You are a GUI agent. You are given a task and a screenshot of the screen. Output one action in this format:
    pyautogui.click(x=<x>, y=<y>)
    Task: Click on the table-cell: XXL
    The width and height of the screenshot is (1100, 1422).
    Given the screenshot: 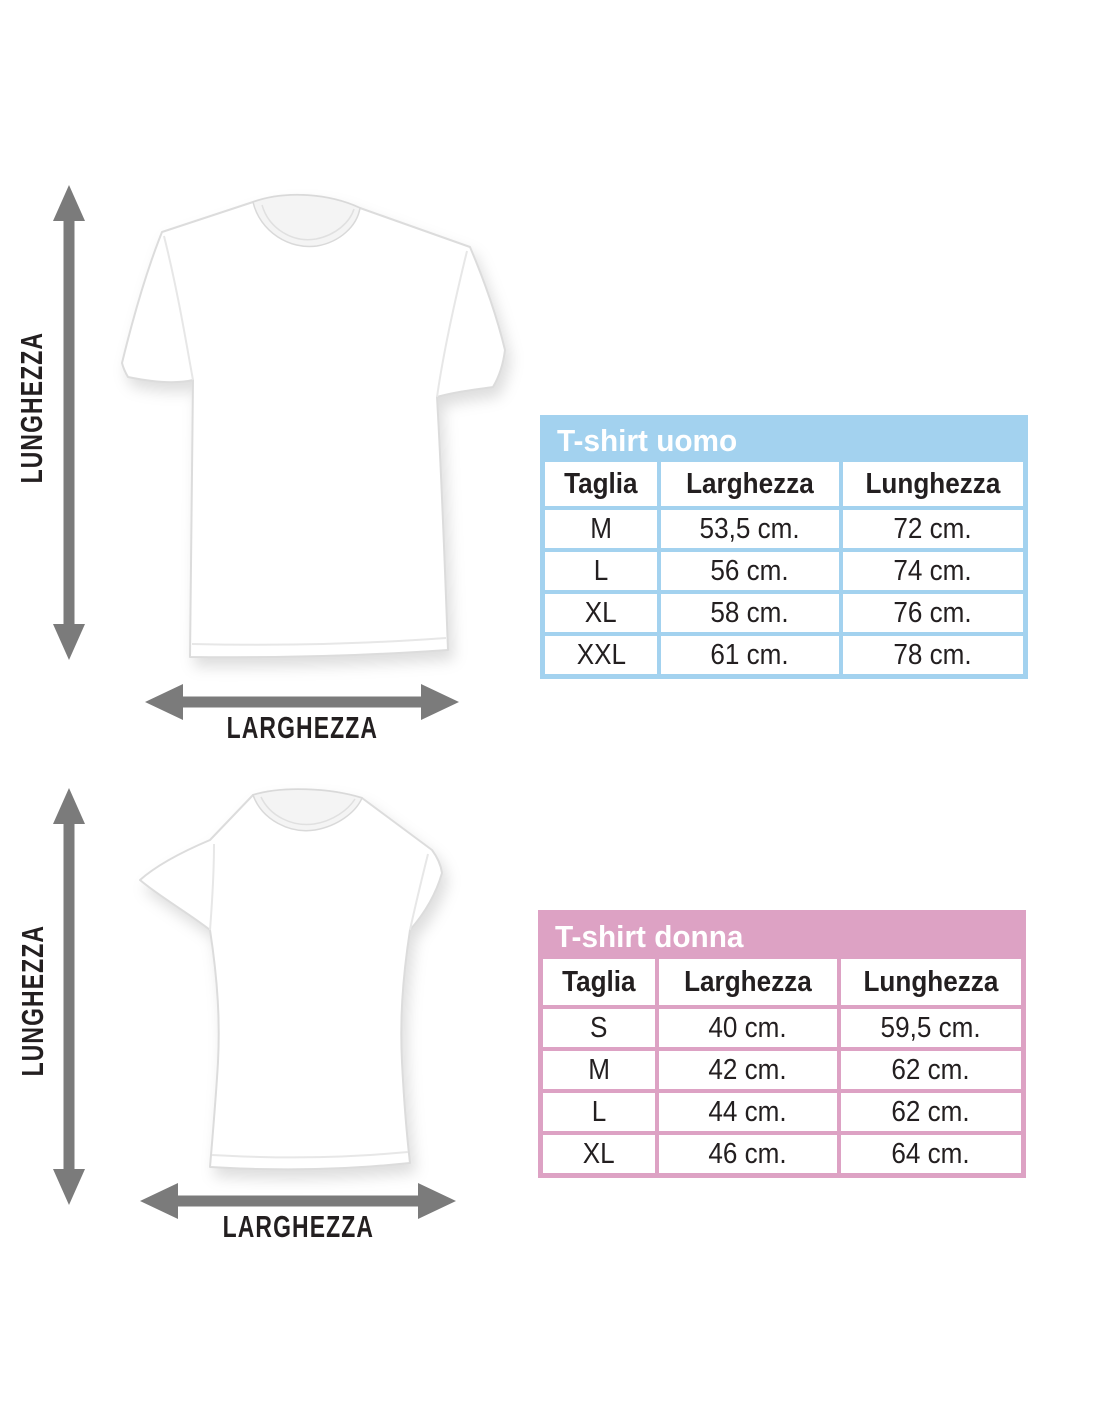 What is the action you would take?
    pyautogui.click(x=601, y=655)
    